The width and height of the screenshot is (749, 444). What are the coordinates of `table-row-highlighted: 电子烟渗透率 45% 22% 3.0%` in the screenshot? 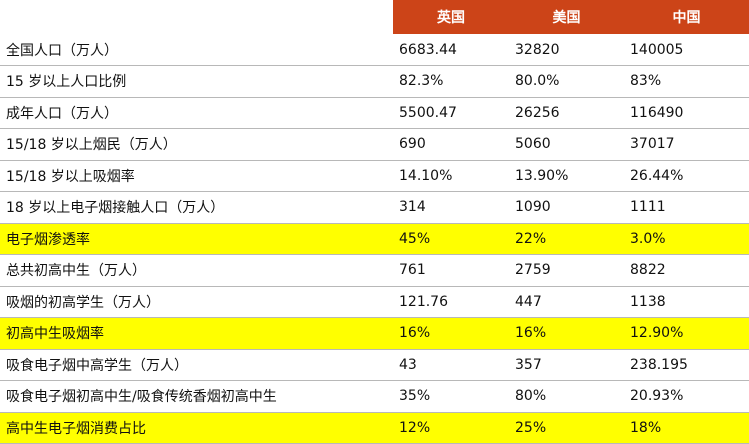 It's located at (374, 239).